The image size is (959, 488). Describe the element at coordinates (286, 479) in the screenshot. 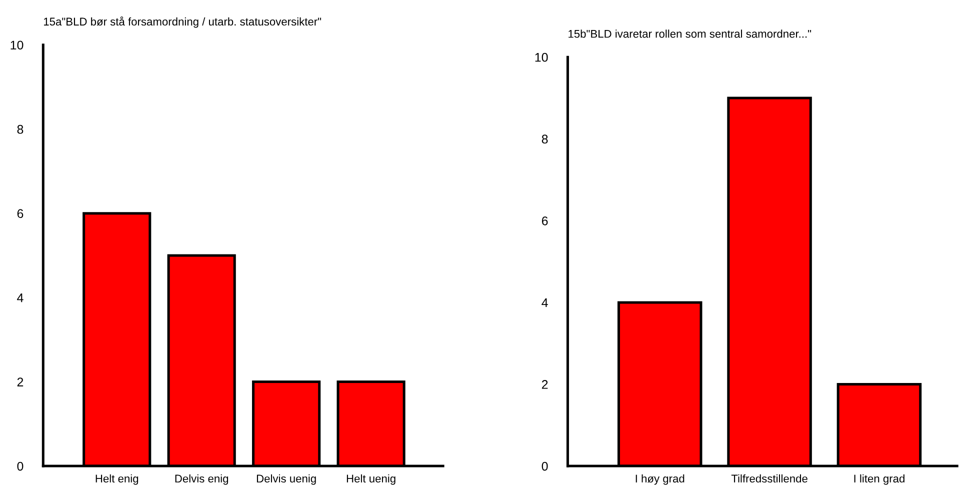

I see `x-tick-label: Delvis uenig` at that location.